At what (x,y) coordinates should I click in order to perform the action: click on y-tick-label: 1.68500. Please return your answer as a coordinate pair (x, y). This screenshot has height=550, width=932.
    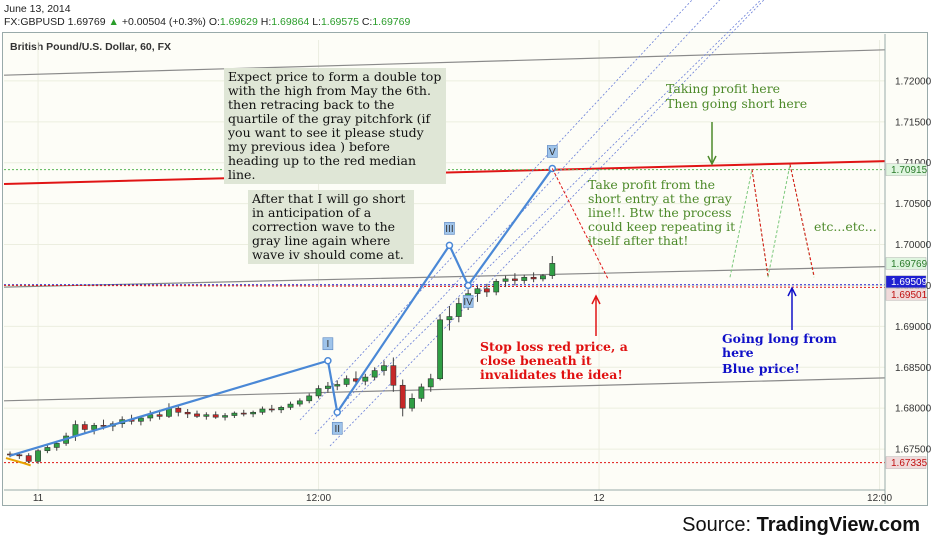
    Looking at the image, I should click on (913, 368).